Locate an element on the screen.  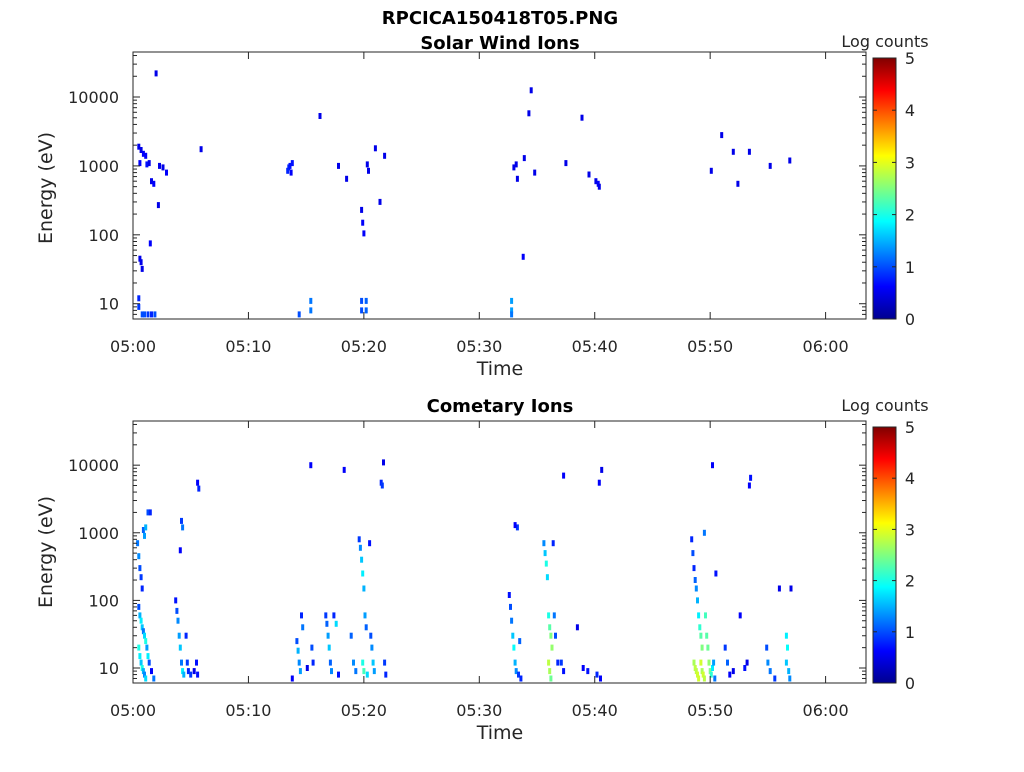
colorbar-tick-label: 1 is located at coordinates (910, 632).